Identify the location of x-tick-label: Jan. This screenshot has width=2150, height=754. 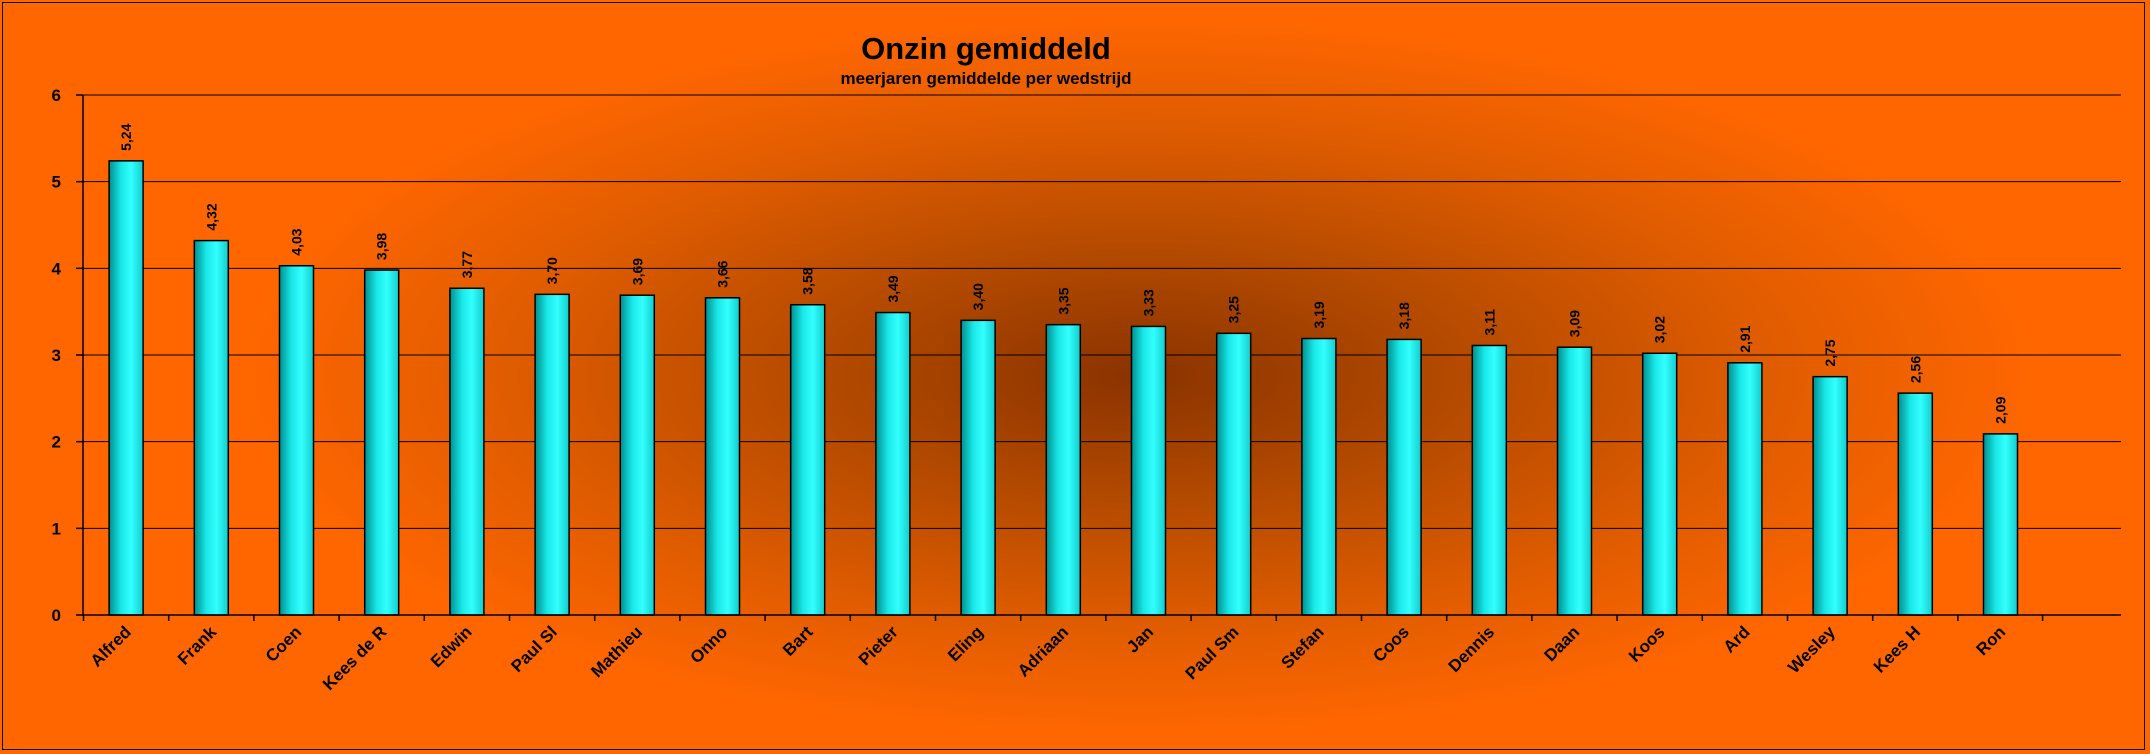
(1140, 639).